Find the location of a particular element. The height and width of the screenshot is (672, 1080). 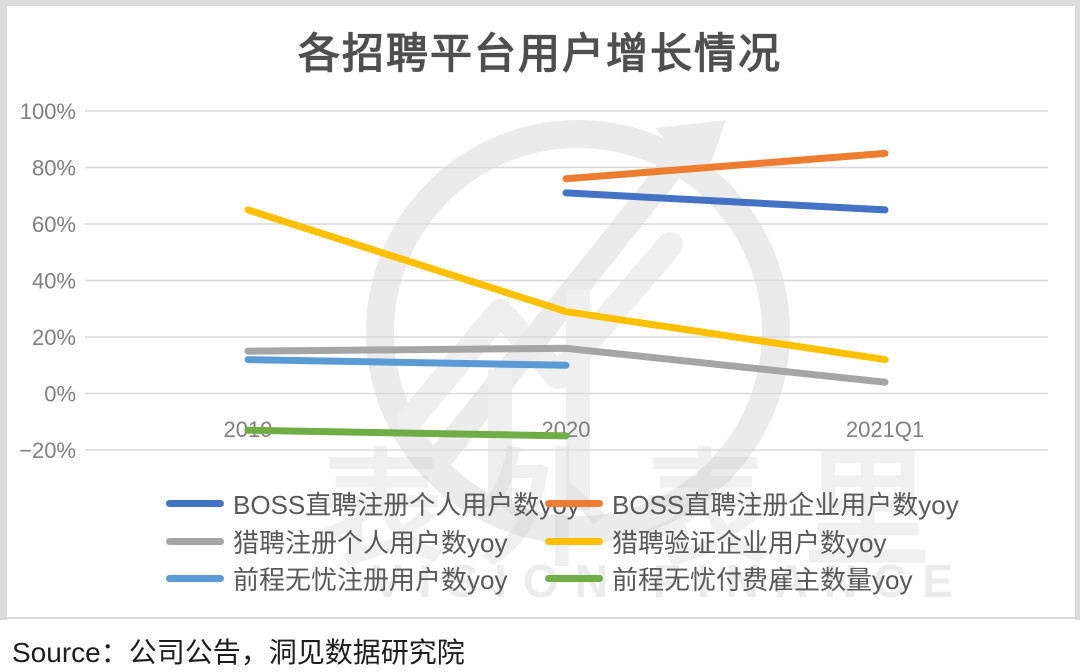

legend-item: BOSS直聘注册个人用户数yoy is located at coordinates (373, 503).